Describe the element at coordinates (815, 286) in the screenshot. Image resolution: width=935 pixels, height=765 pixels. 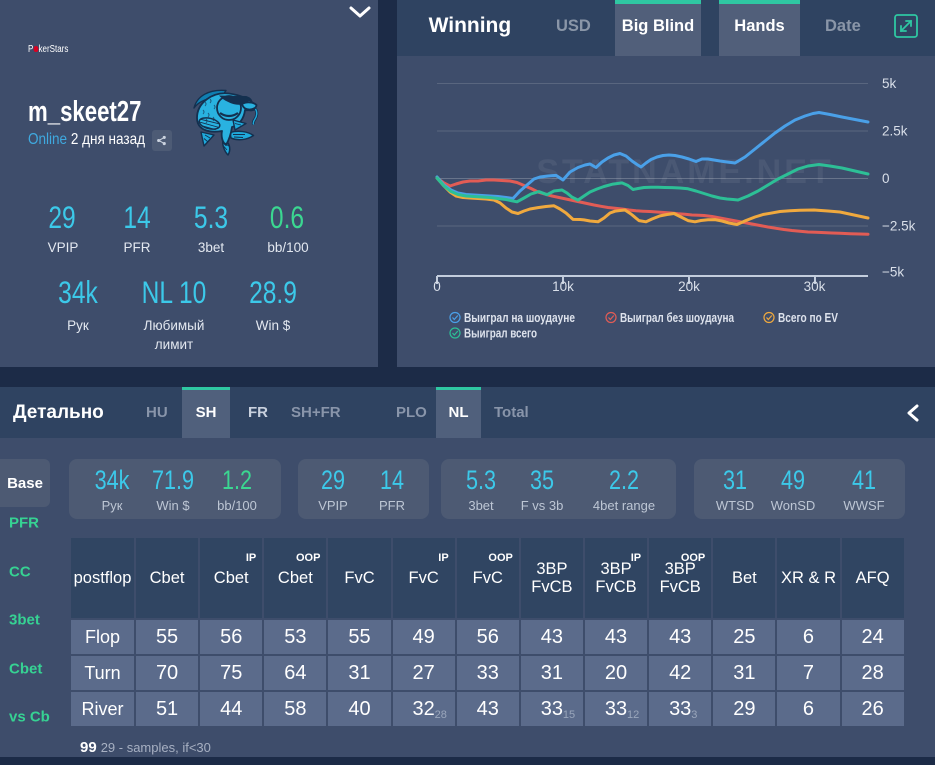
I see `svg-text: 30k` at that location.